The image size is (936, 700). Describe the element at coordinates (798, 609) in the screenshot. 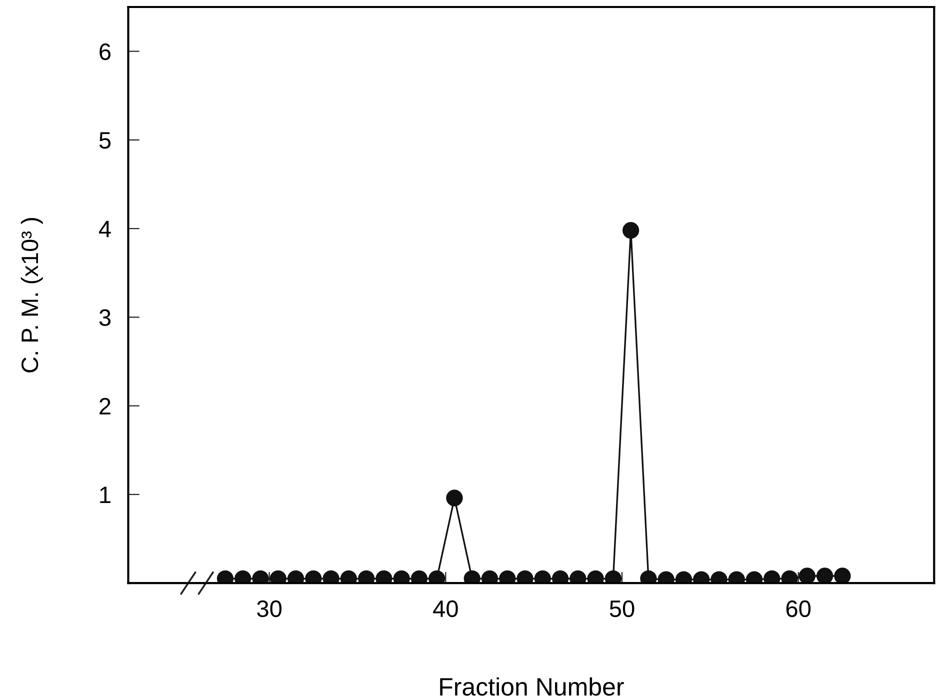

I see `x-tick-label: 60` at that location.